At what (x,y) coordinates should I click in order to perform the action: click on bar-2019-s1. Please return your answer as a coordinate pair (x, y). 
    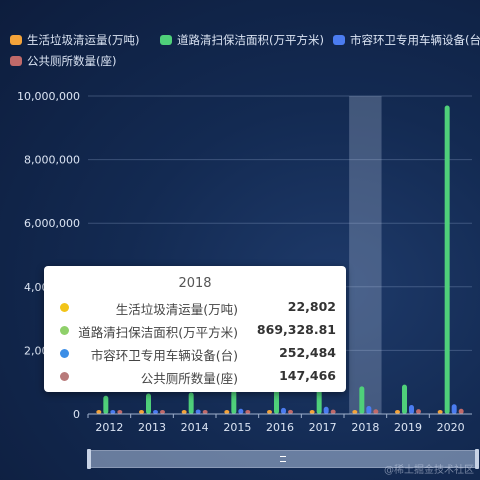
    Looking at the image, I should click on (404, 399).